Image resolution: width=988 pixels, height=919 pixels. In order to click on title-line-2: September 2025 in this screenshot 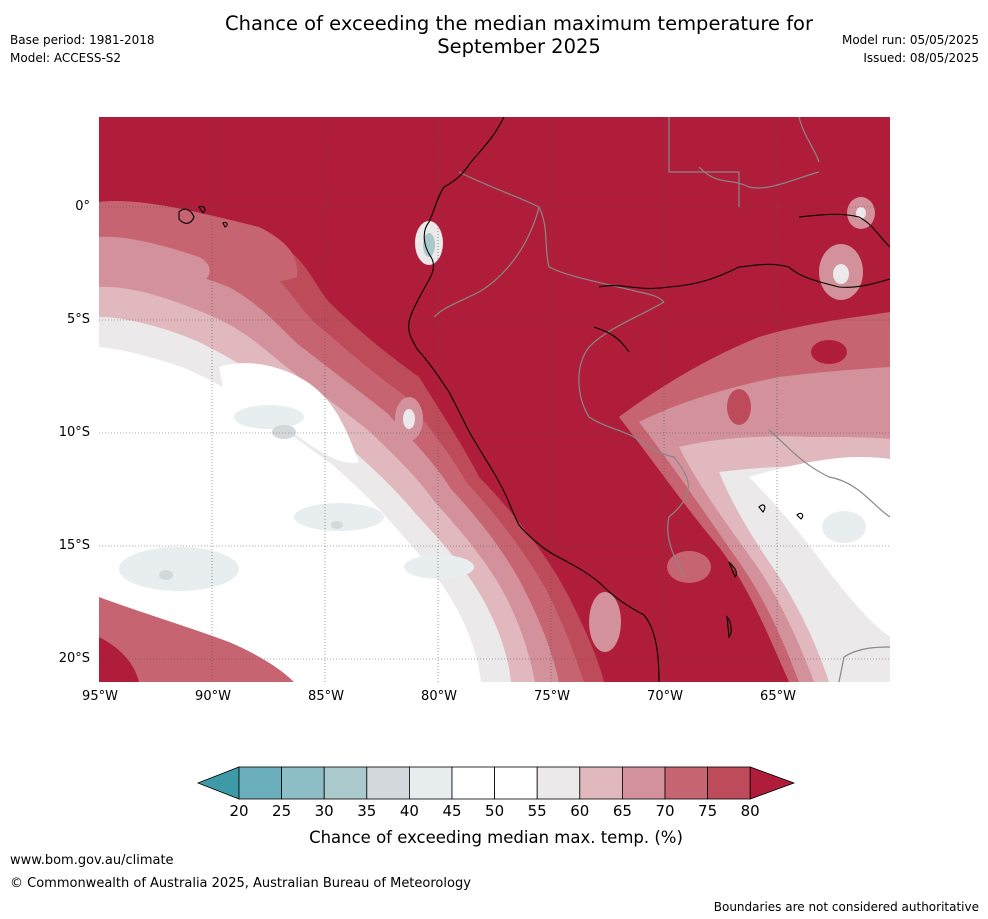, I will do `click(519, 46)`.